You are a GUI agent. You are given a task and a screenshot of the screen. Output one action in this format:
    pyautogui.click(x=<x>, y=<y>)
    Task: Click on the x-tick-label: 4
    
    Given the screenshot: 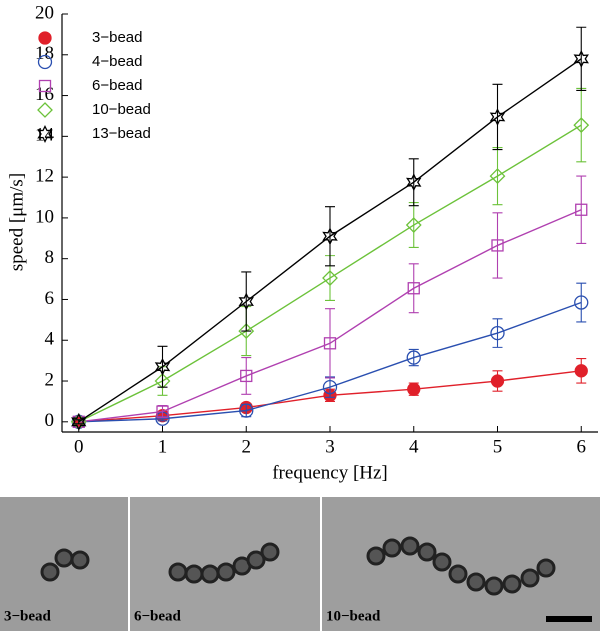 What is the action you would take?
    pyautogui.click(x=414, y=446)
    